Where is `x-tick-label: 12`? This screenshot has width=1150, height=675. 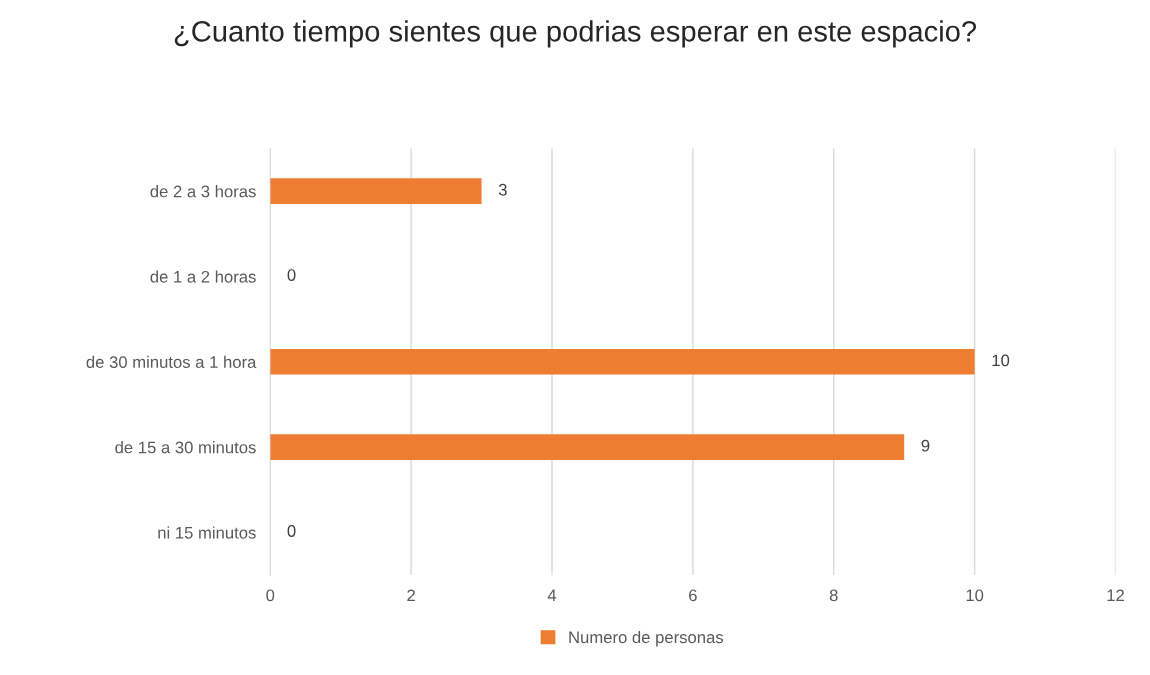
x-tick-label: 12 is located at coordinates (1115, 595).